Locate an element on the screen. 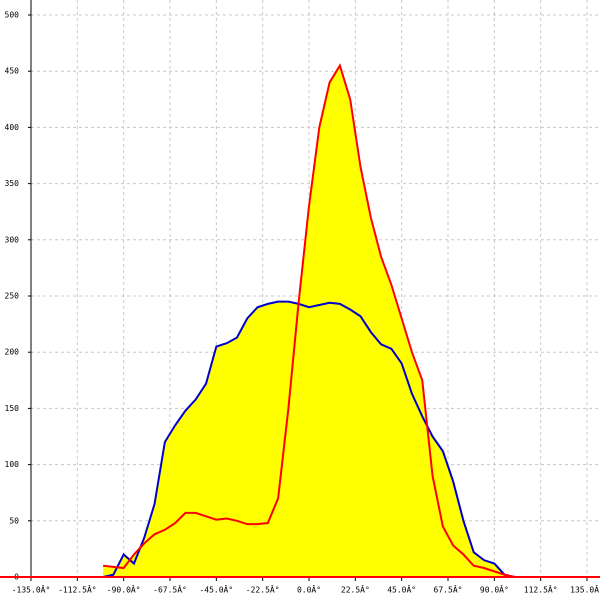  x-tick-label: -22.5Â° is located at coordinates (263, 589).